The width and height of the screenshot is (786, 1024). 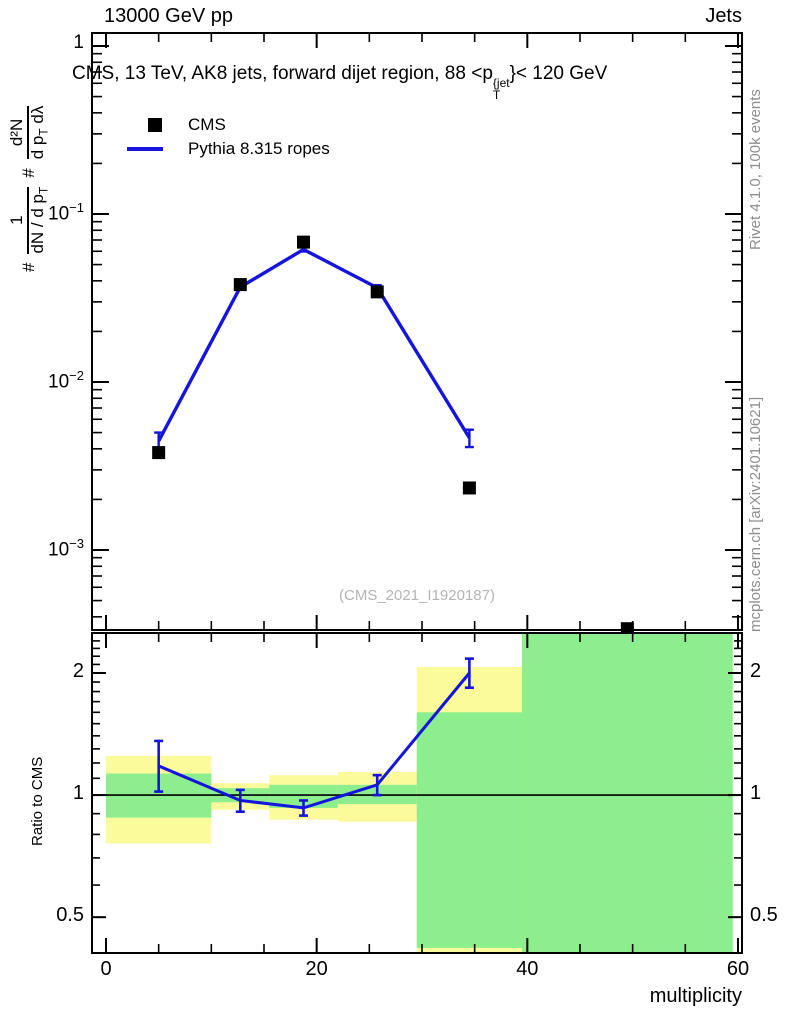 I want to click on ratio-ytick-label-left: 0.5, so click(x=70, y=915).